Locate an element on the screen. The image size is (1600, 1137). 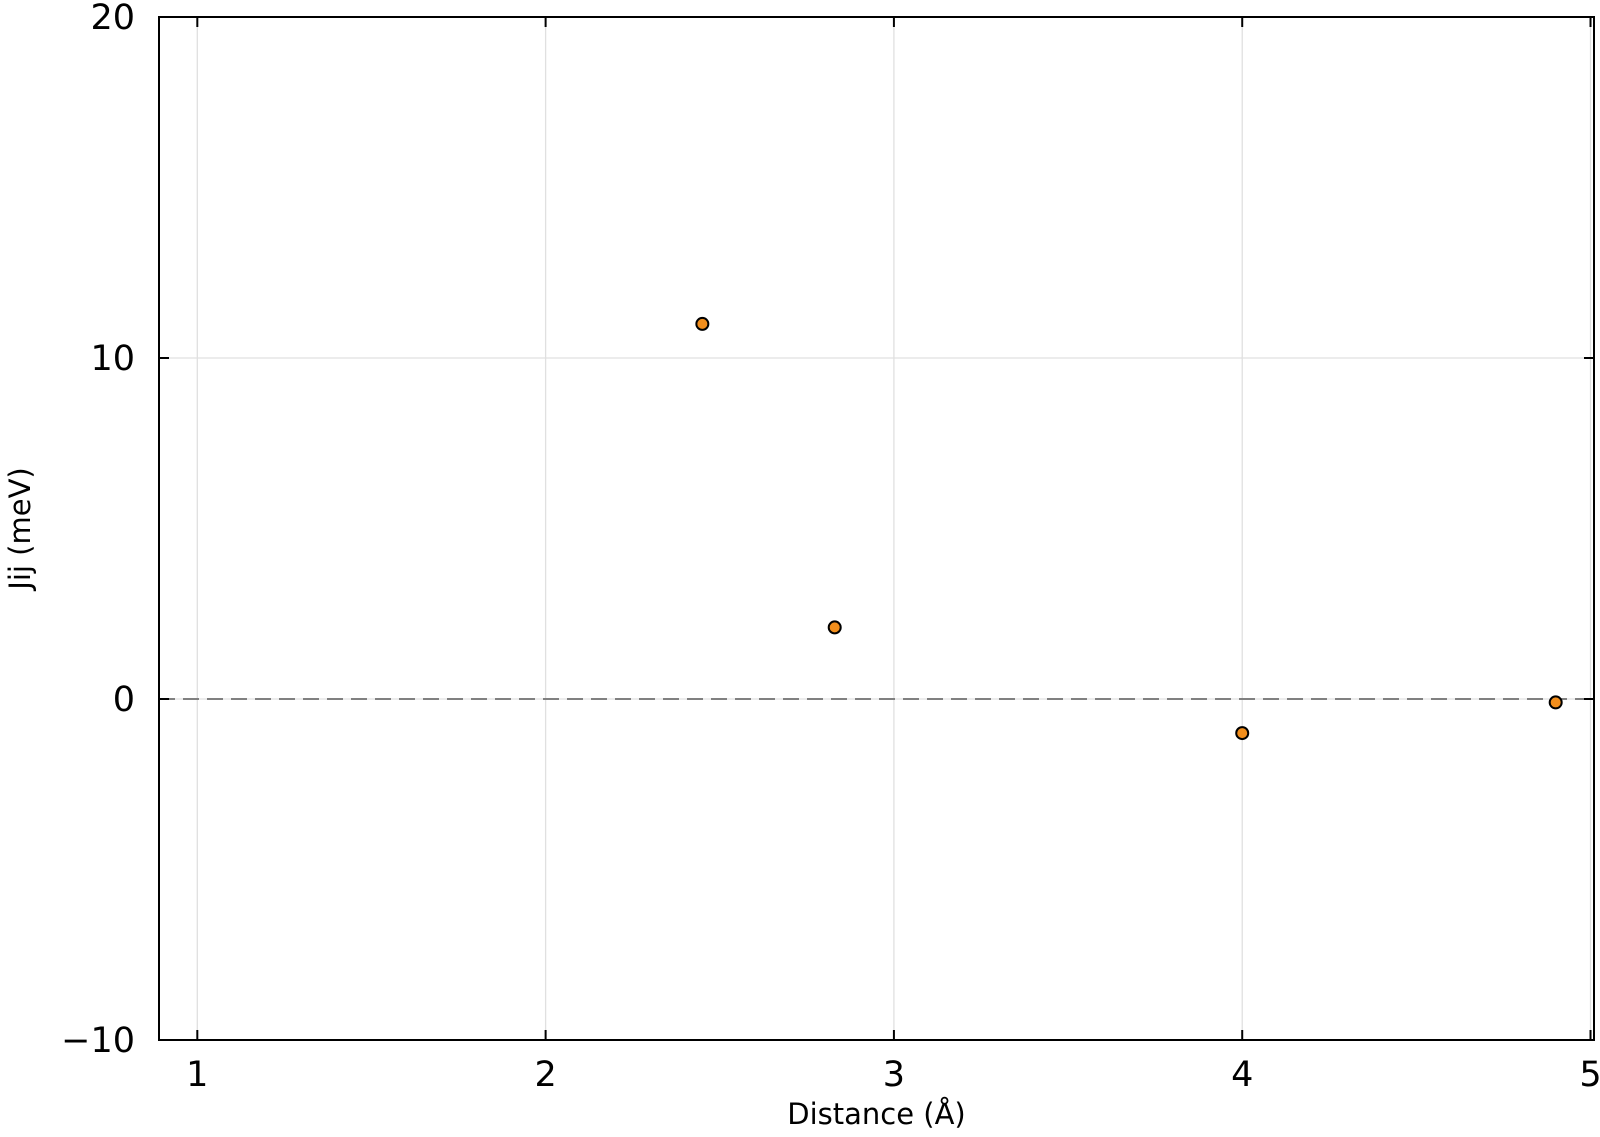
x-tick-label: 2 is located at coordinates (545, 1075).